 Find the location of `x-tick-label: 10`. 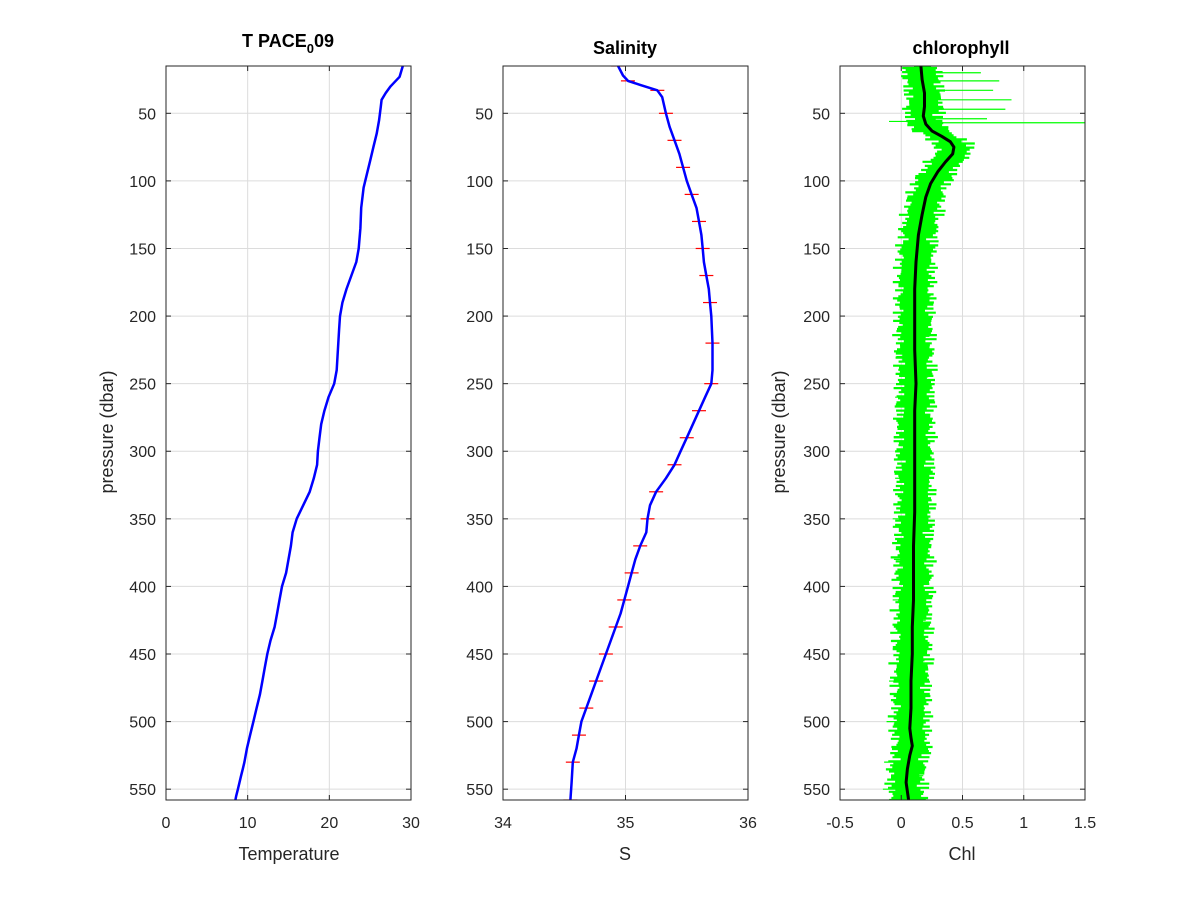

x-tick-label: 10 is located at coordinates (248, 823).